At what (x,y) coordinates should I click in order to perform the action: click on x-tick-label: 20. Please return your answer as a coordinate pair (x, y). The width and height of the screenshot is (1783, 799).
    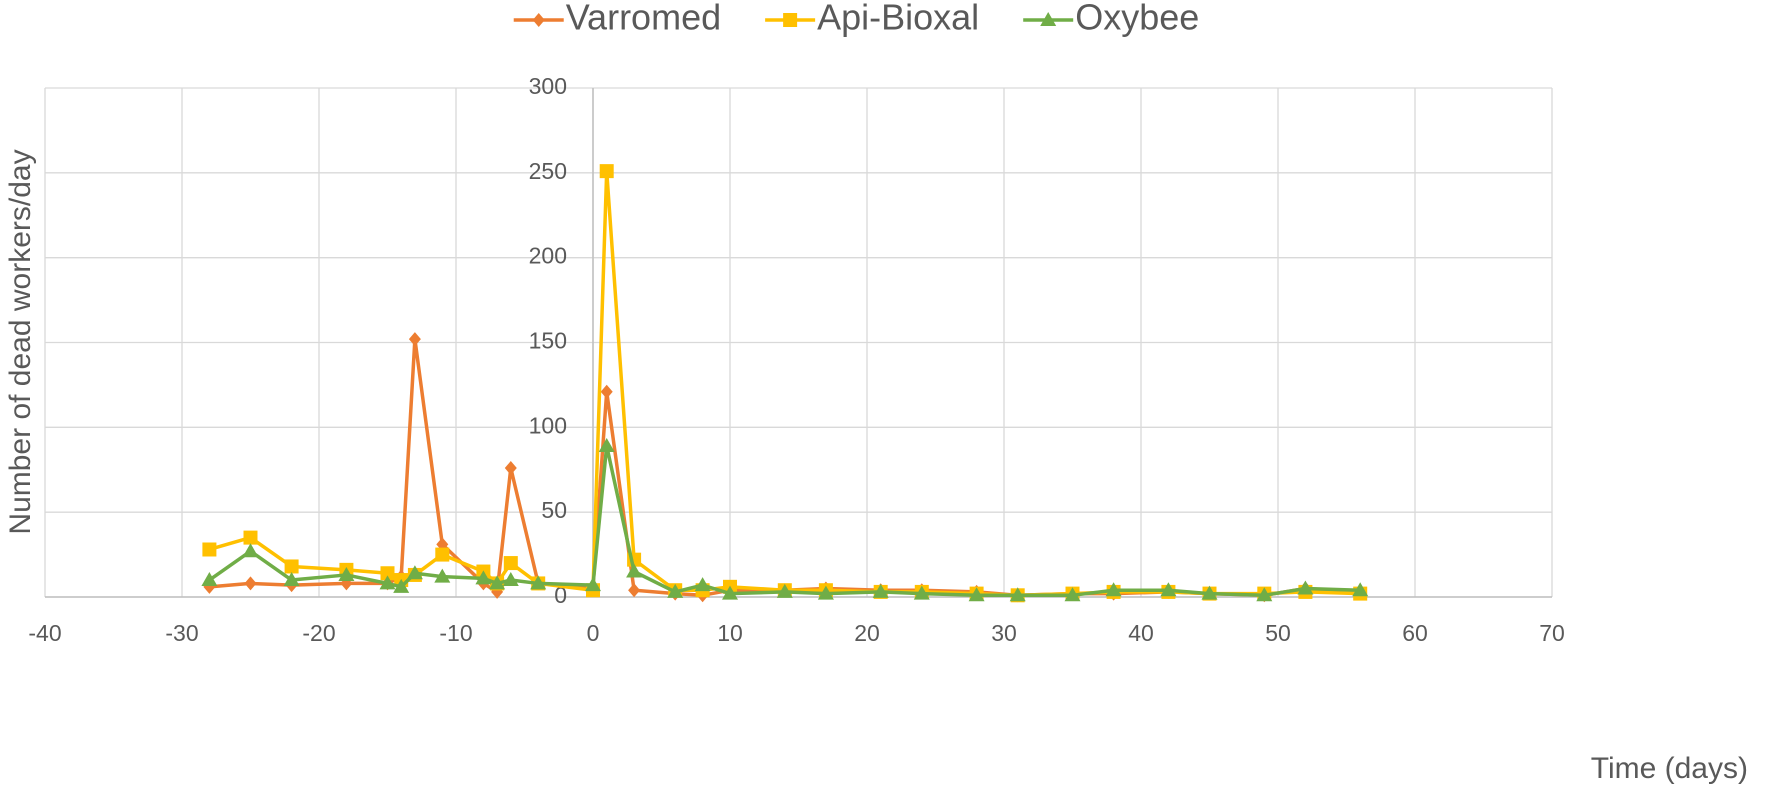
    Looking at the image, I should click on (867, 633).